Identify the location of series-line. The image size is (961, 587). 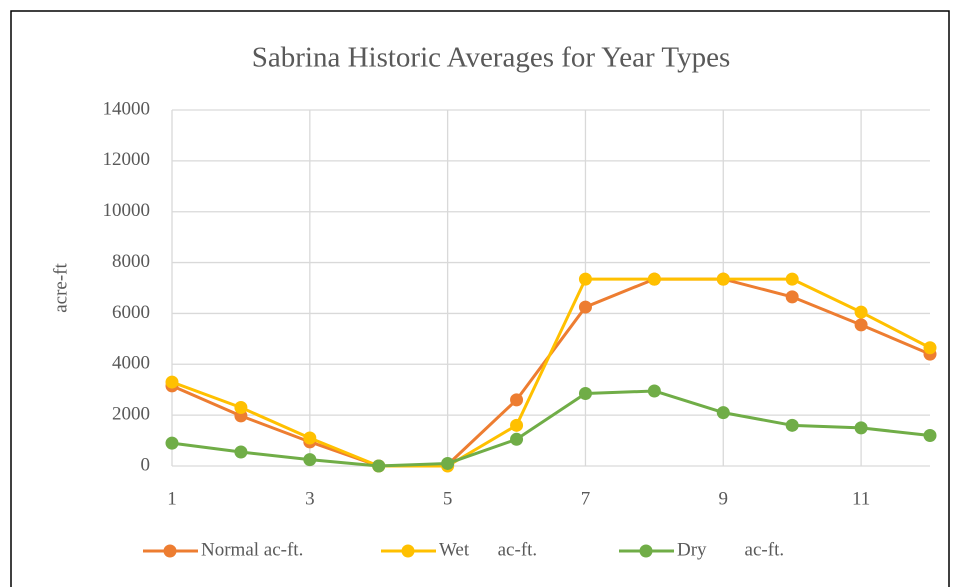
(551, 428).